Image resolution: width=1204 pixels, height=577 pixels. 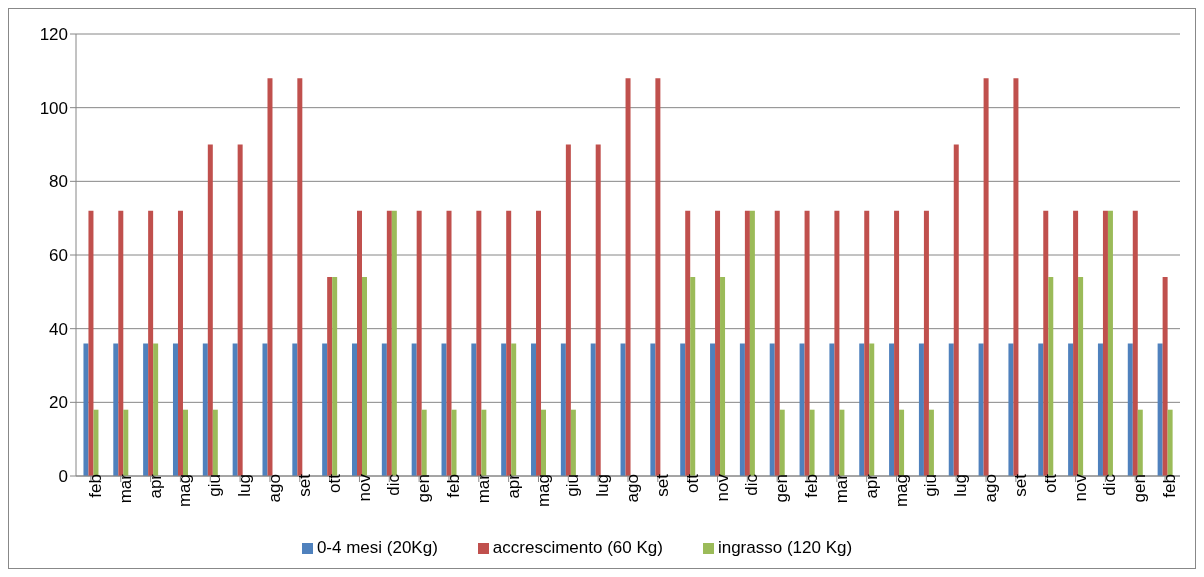 I want to click on legend-label: ingrasso (120 Kg), so click(x=785, y=547).